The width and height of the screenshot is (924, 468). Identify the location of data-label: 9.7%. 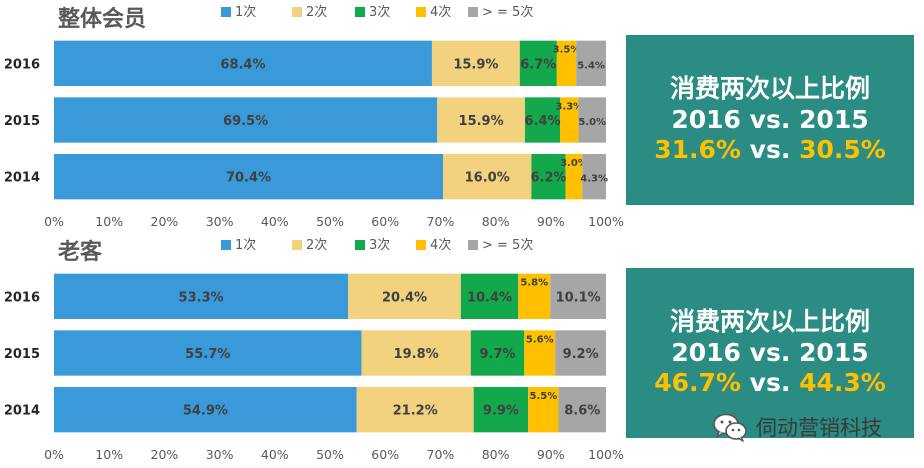
(498, 354).